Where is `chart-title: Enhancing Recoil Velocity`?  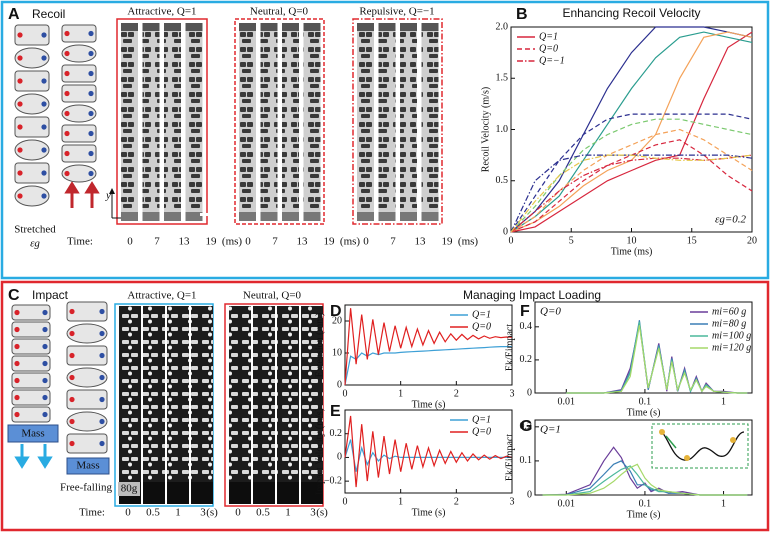 chart-title: Enhancing Recoil Velocity is located at coordinates (631, 13).